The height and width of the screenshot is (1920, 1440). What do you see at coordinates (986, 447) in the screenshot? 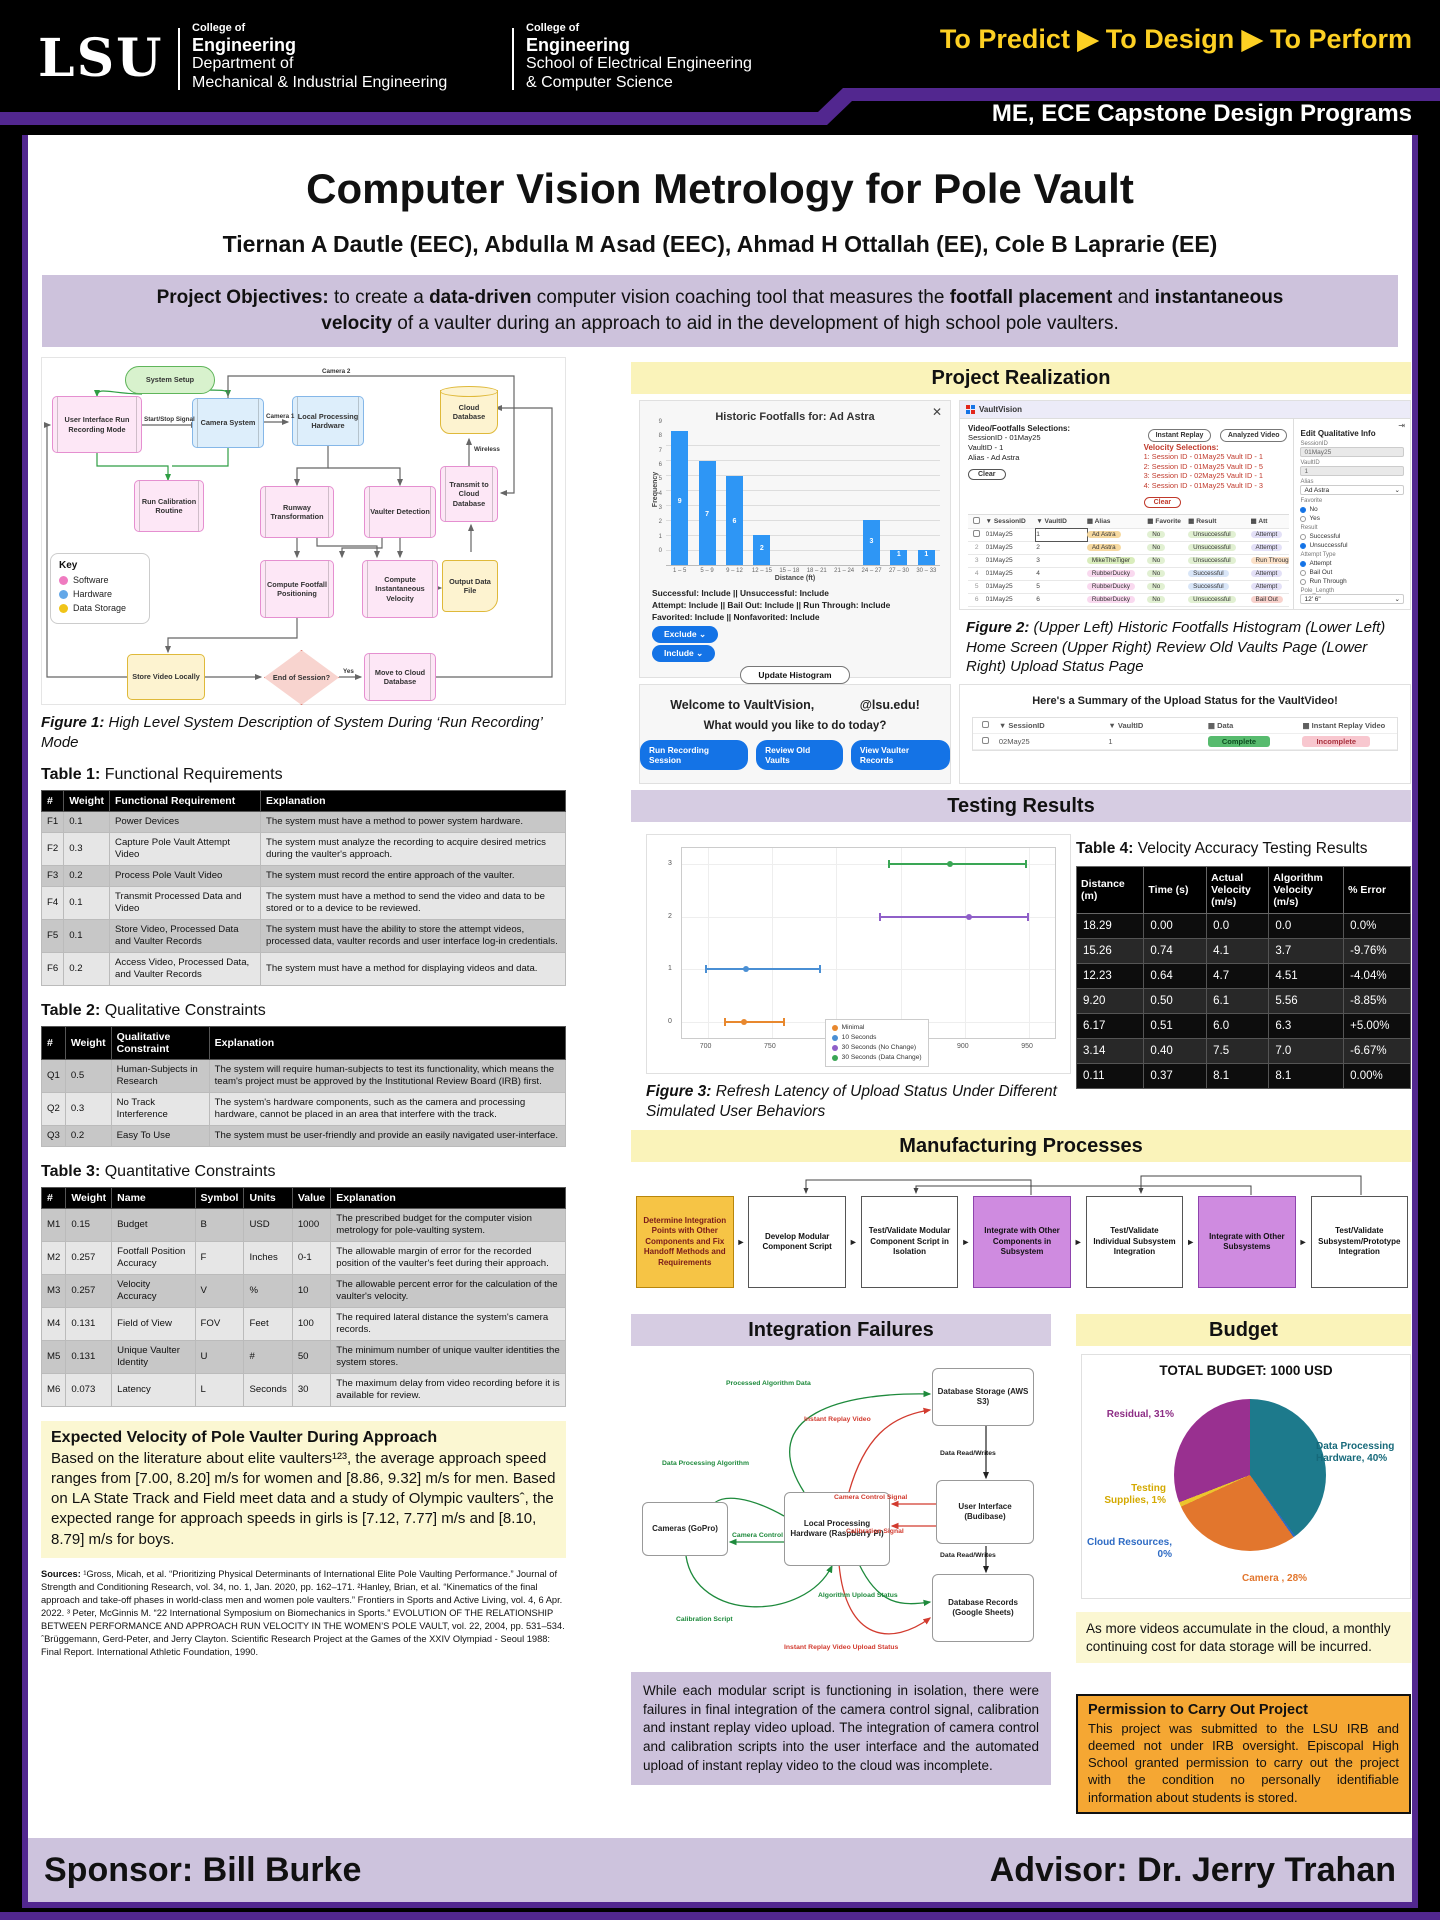
I see `selection-item: VaultID - 1` at bounding box center [986, 447].